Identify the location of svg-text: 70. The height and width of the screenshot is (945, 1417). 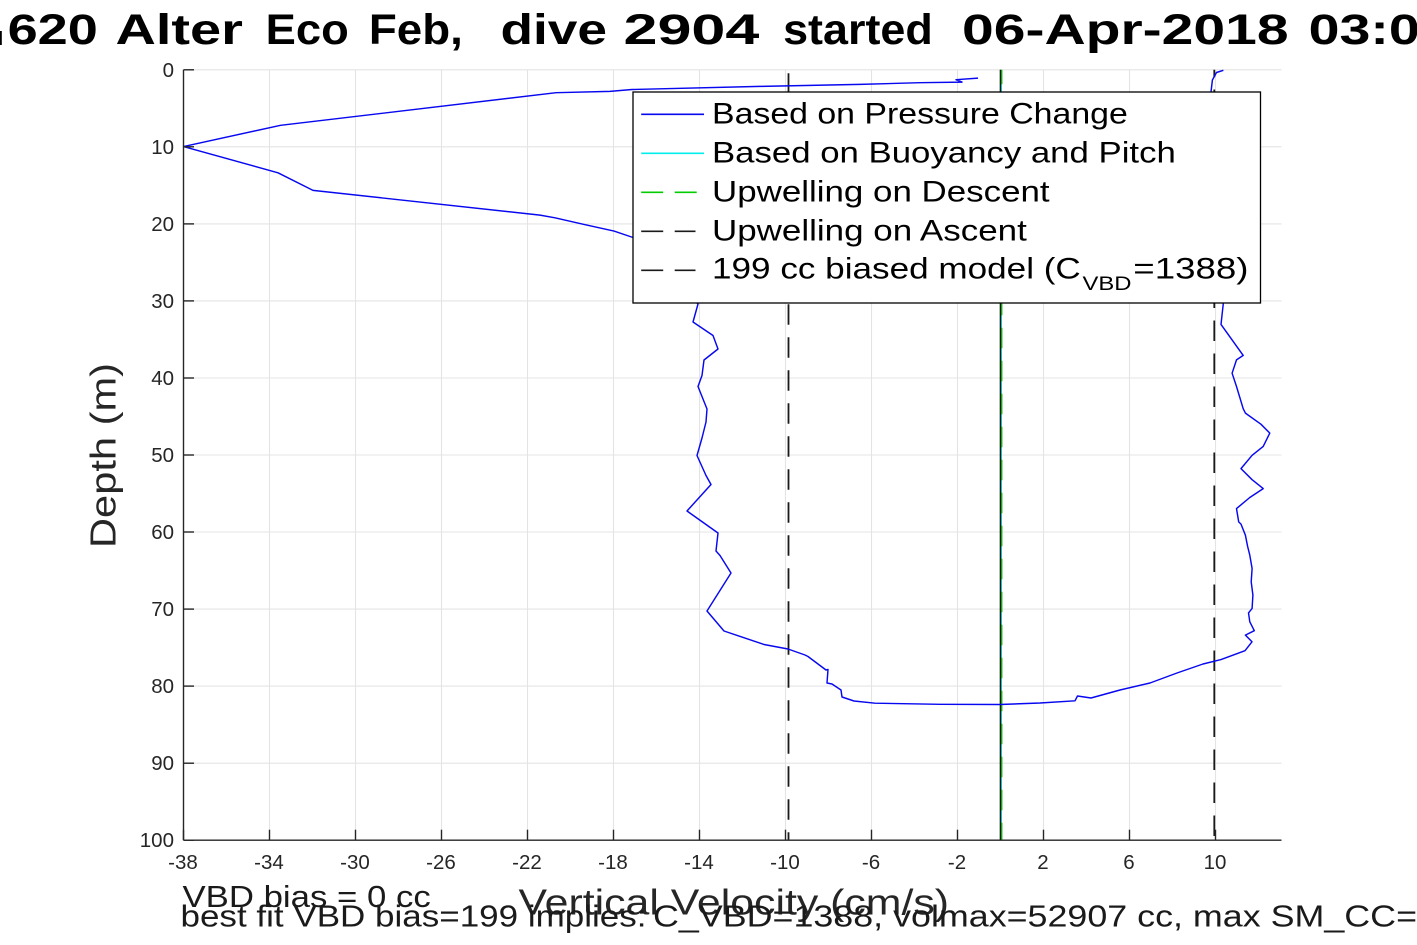
(162, 609).